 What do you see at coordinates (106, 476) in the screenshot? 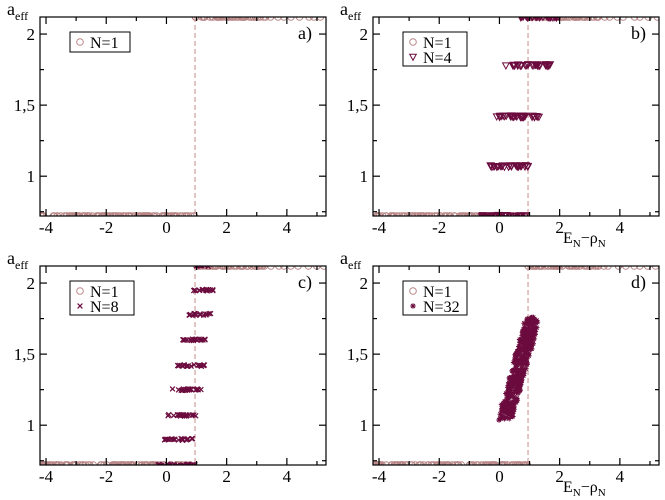
I see `x-tick-label: -2` at bounding box center [106, 476].